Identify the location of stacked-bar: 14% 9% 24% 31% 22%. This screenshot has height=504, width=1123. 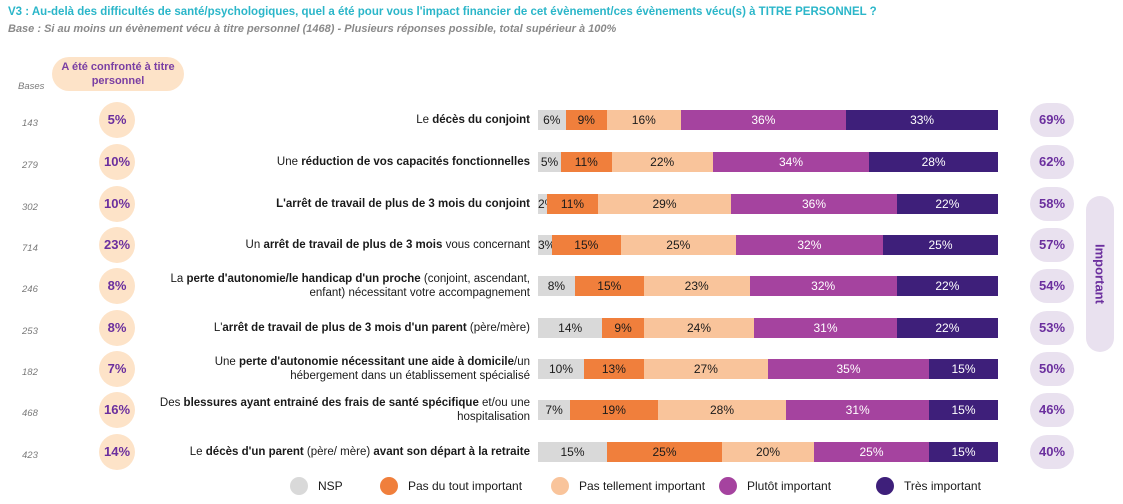
(768, 328).